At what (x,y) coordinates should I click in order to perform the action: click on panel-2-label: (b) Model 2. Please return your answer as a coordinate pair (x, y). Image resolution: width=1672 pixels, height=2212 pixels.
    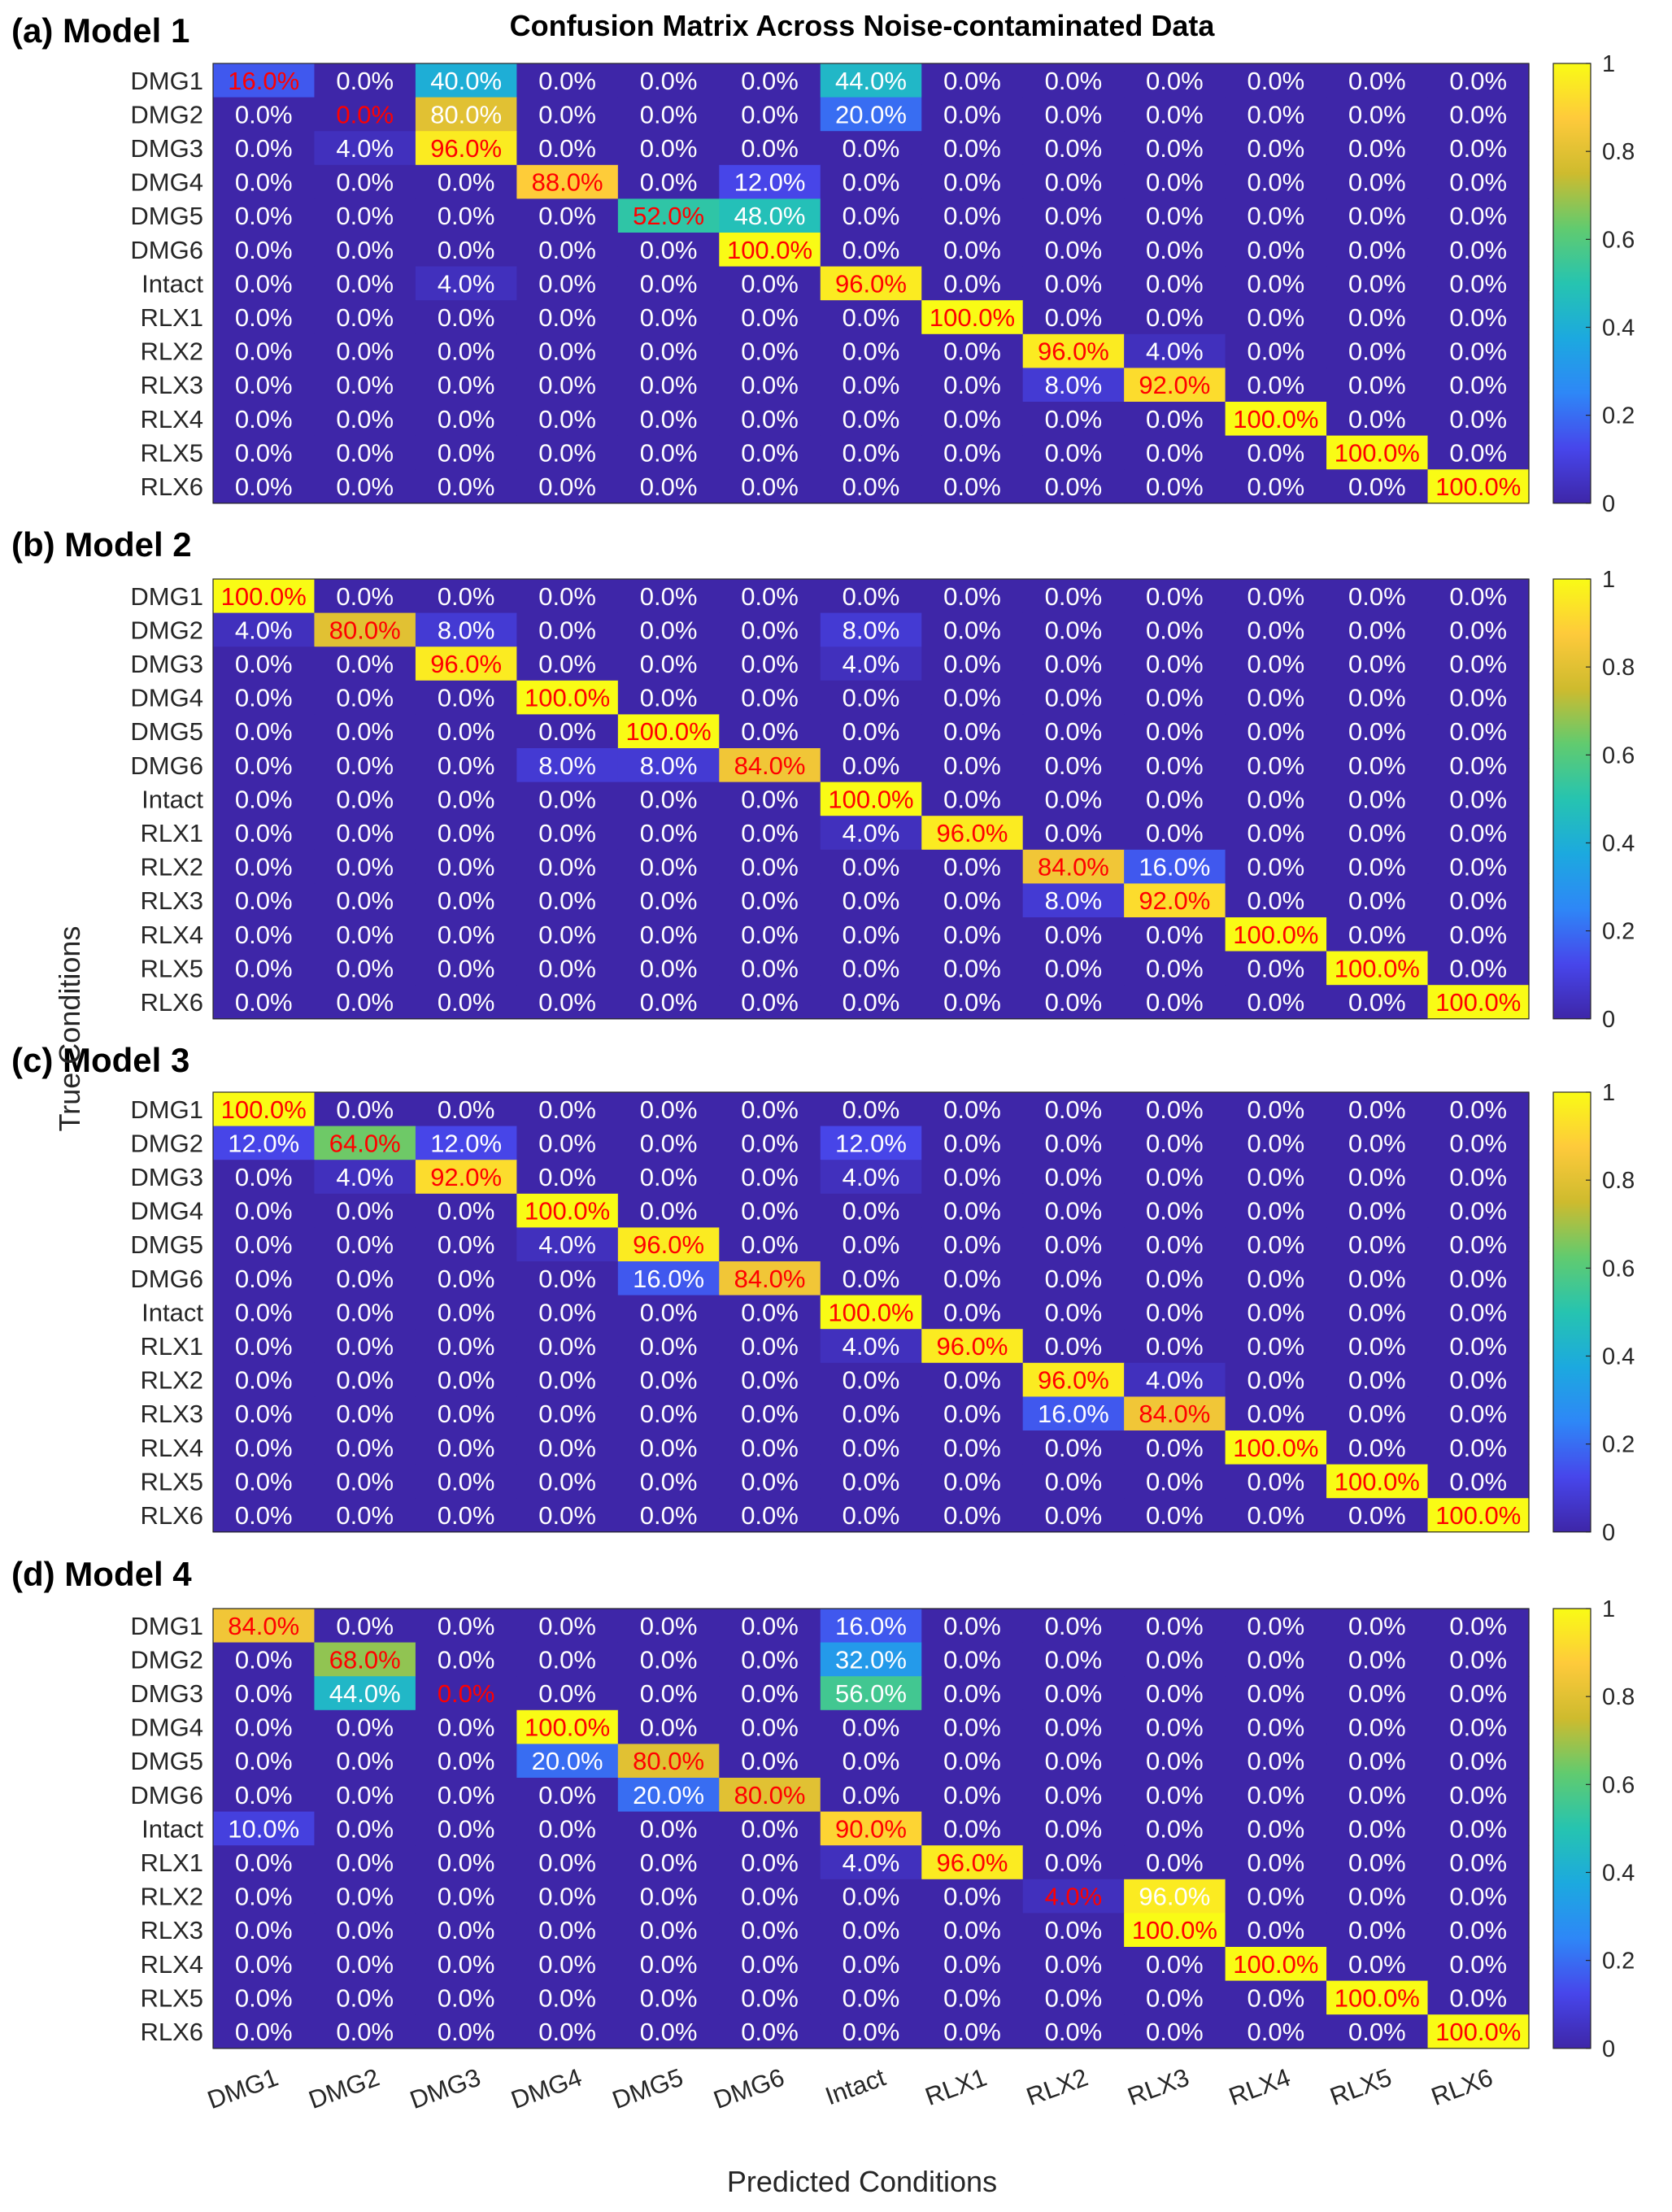
    Looking at the image, I should click on (101, 544).